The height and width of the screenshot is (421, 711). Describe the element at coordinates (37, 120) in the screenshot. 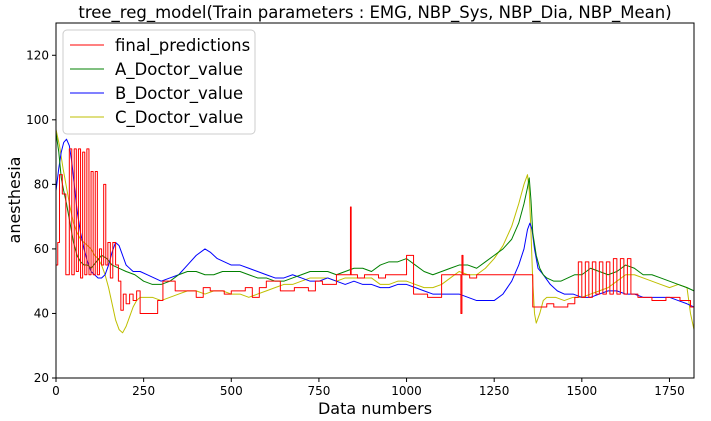

I see `y-tick-label: 100` at that location.